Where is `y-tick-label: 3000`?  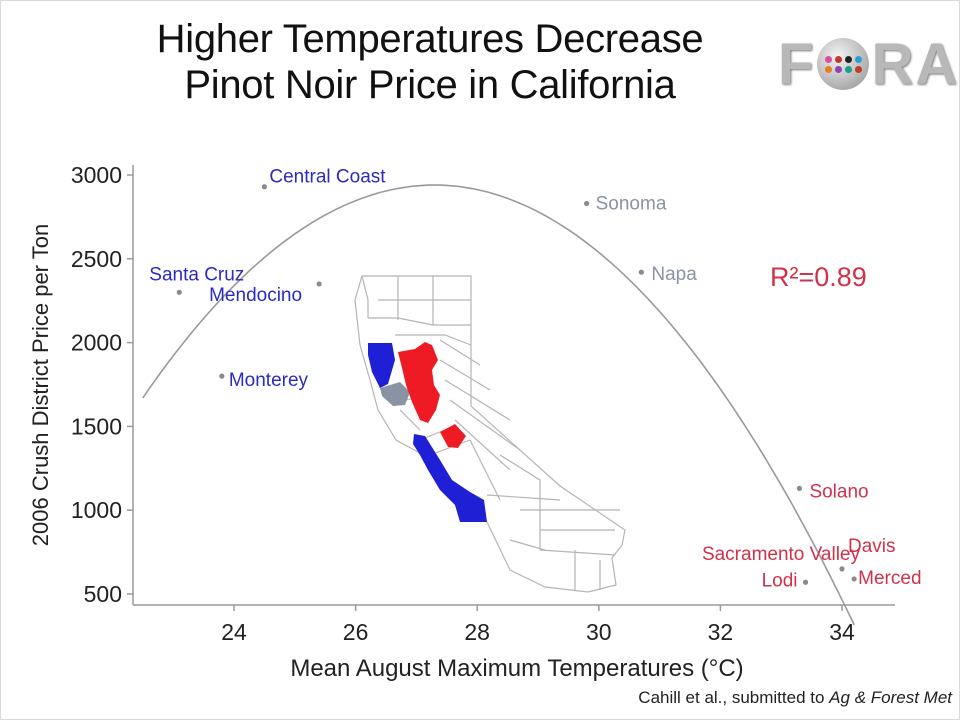
y-tick-label: 3000 is located at coordinates (96, 175).